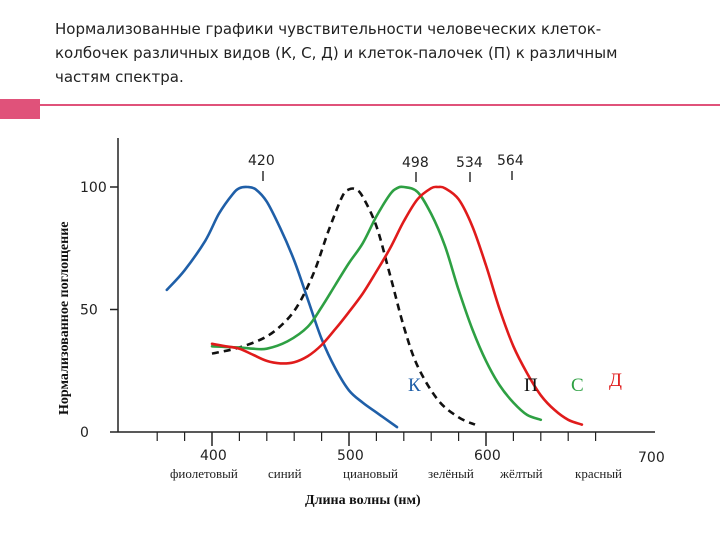  Describe the element at coordinates (89, 311) in the screenshot. I see `y-tick-label: 50` at that location.